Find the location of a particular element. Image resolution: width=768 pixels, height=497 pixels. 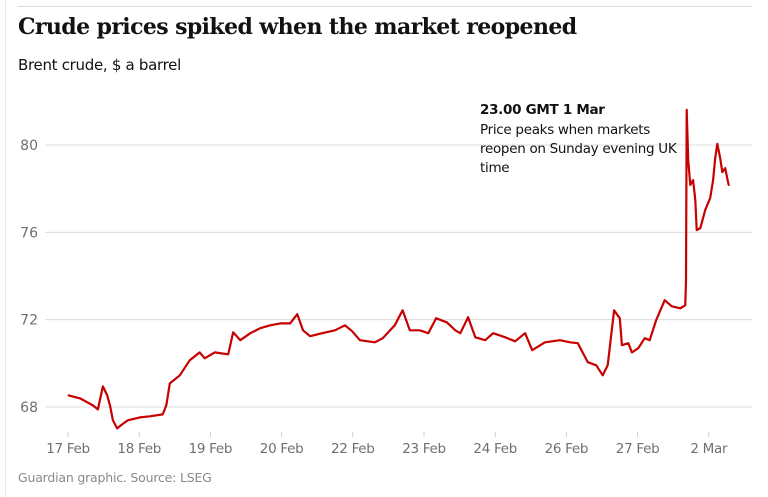

x-tick-label: 24 Feb is located at coordinates (495, 449).